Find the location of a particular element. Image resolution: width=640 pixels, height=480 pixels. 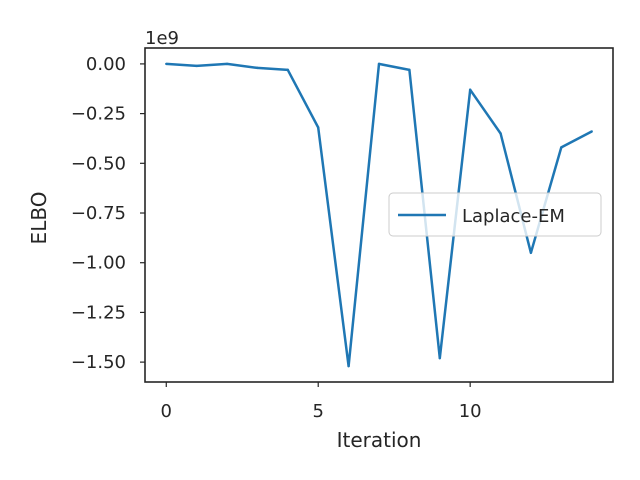

legend: Laplace-EM is located at coordinates (495, 214).